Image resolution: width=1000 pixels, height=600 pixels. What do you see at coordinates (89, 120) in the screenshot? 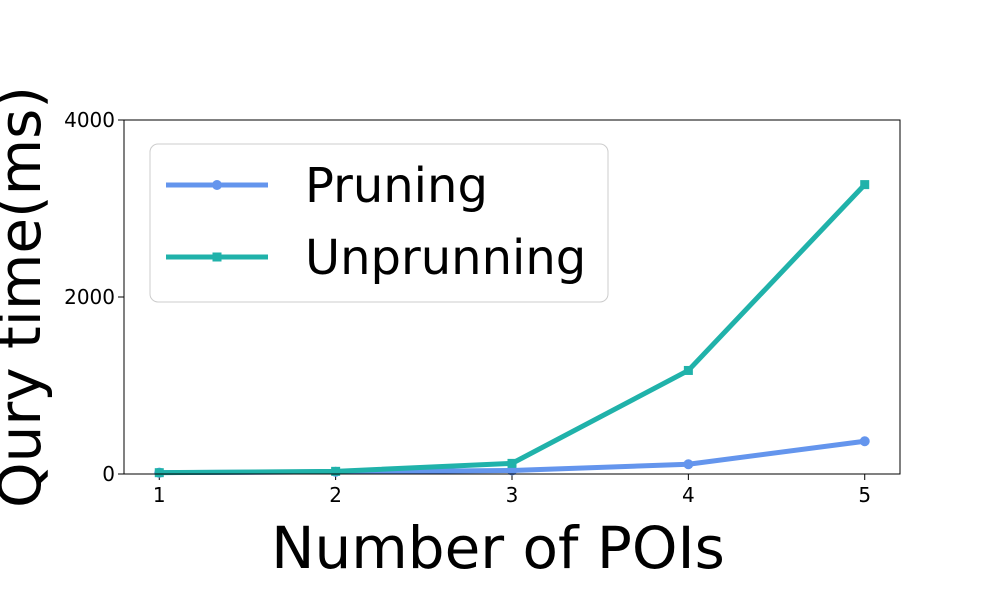
I see `y-tick-label: 4000` at bounding box center [89, 120].